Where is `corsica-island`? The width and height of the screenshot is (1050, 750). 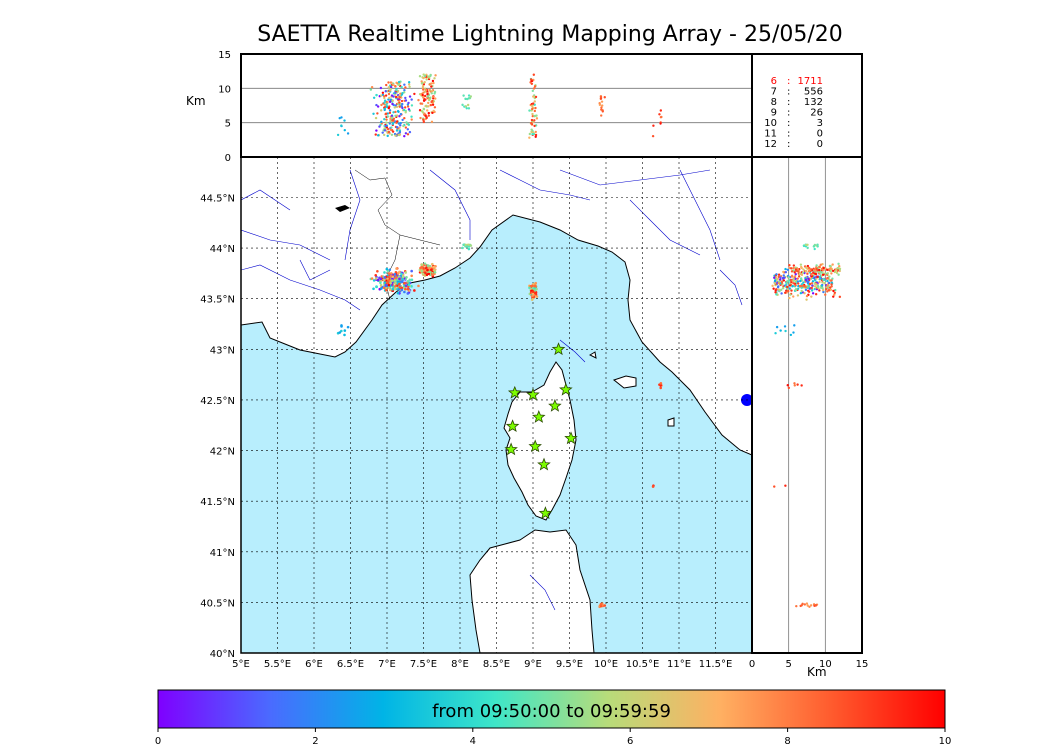 corsica-island is located at coordinates (540, 441).